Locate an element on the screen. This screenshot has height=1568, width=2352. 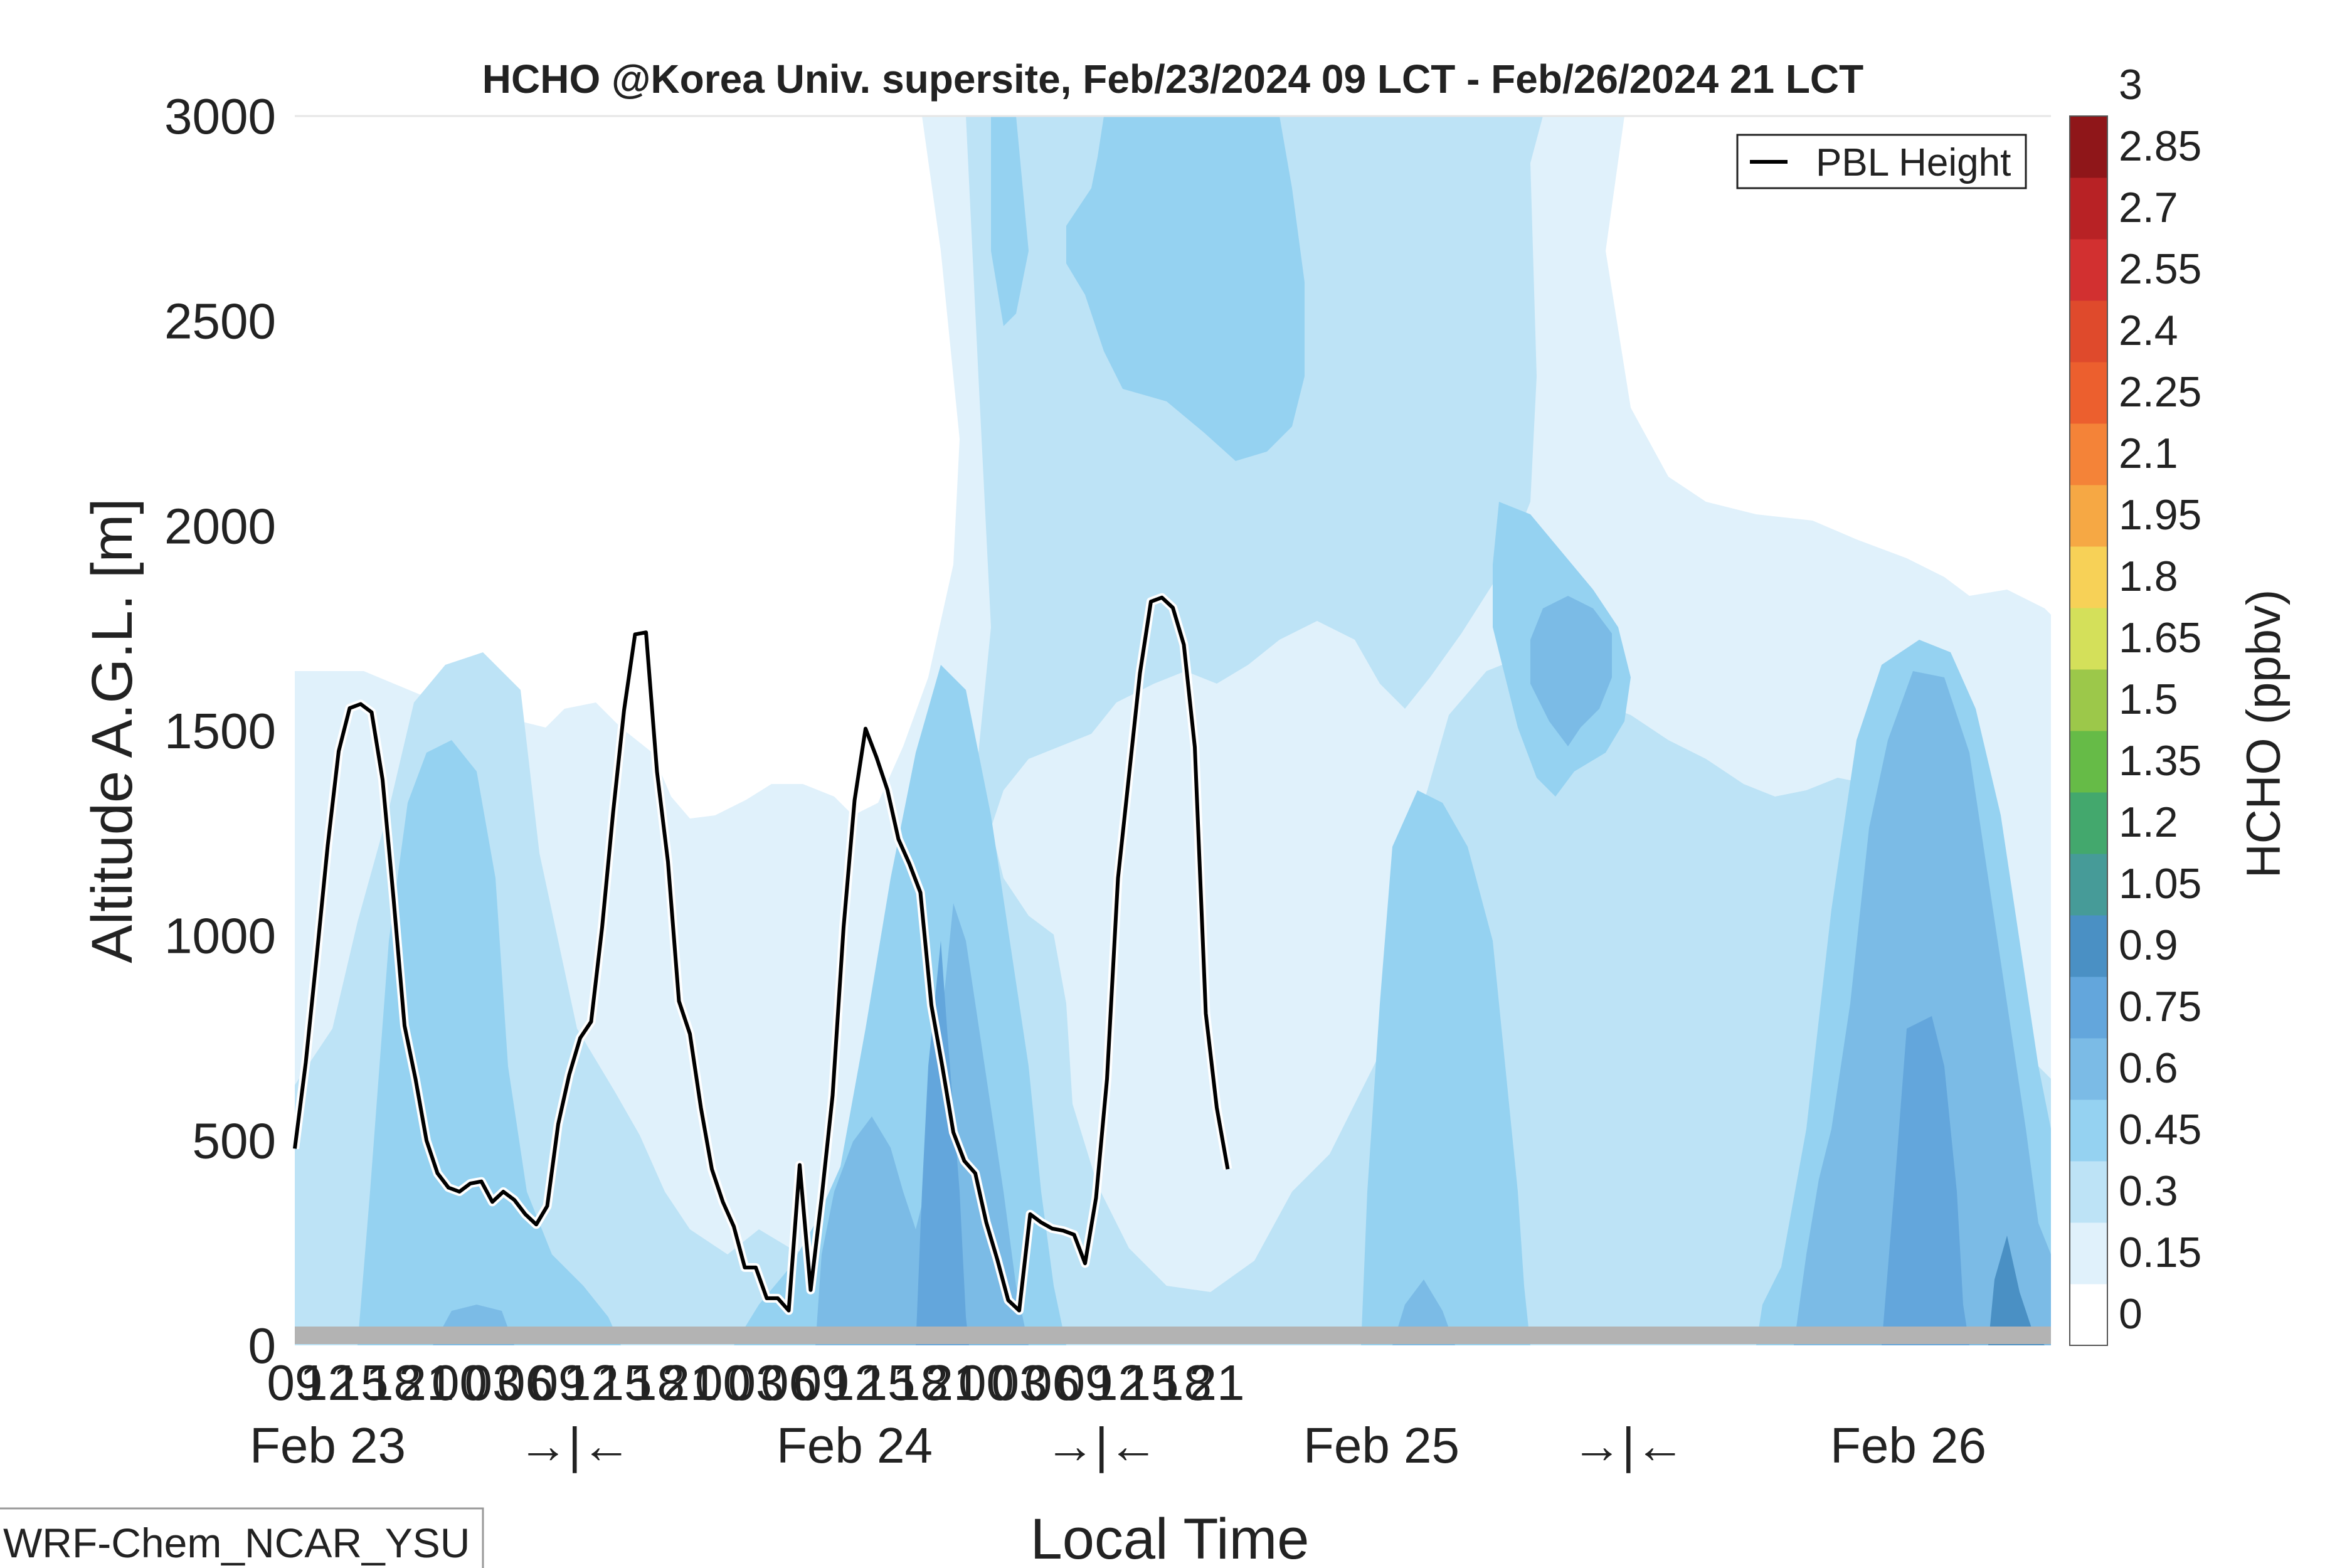
surface-band is located at coordinates (1173, 1335).